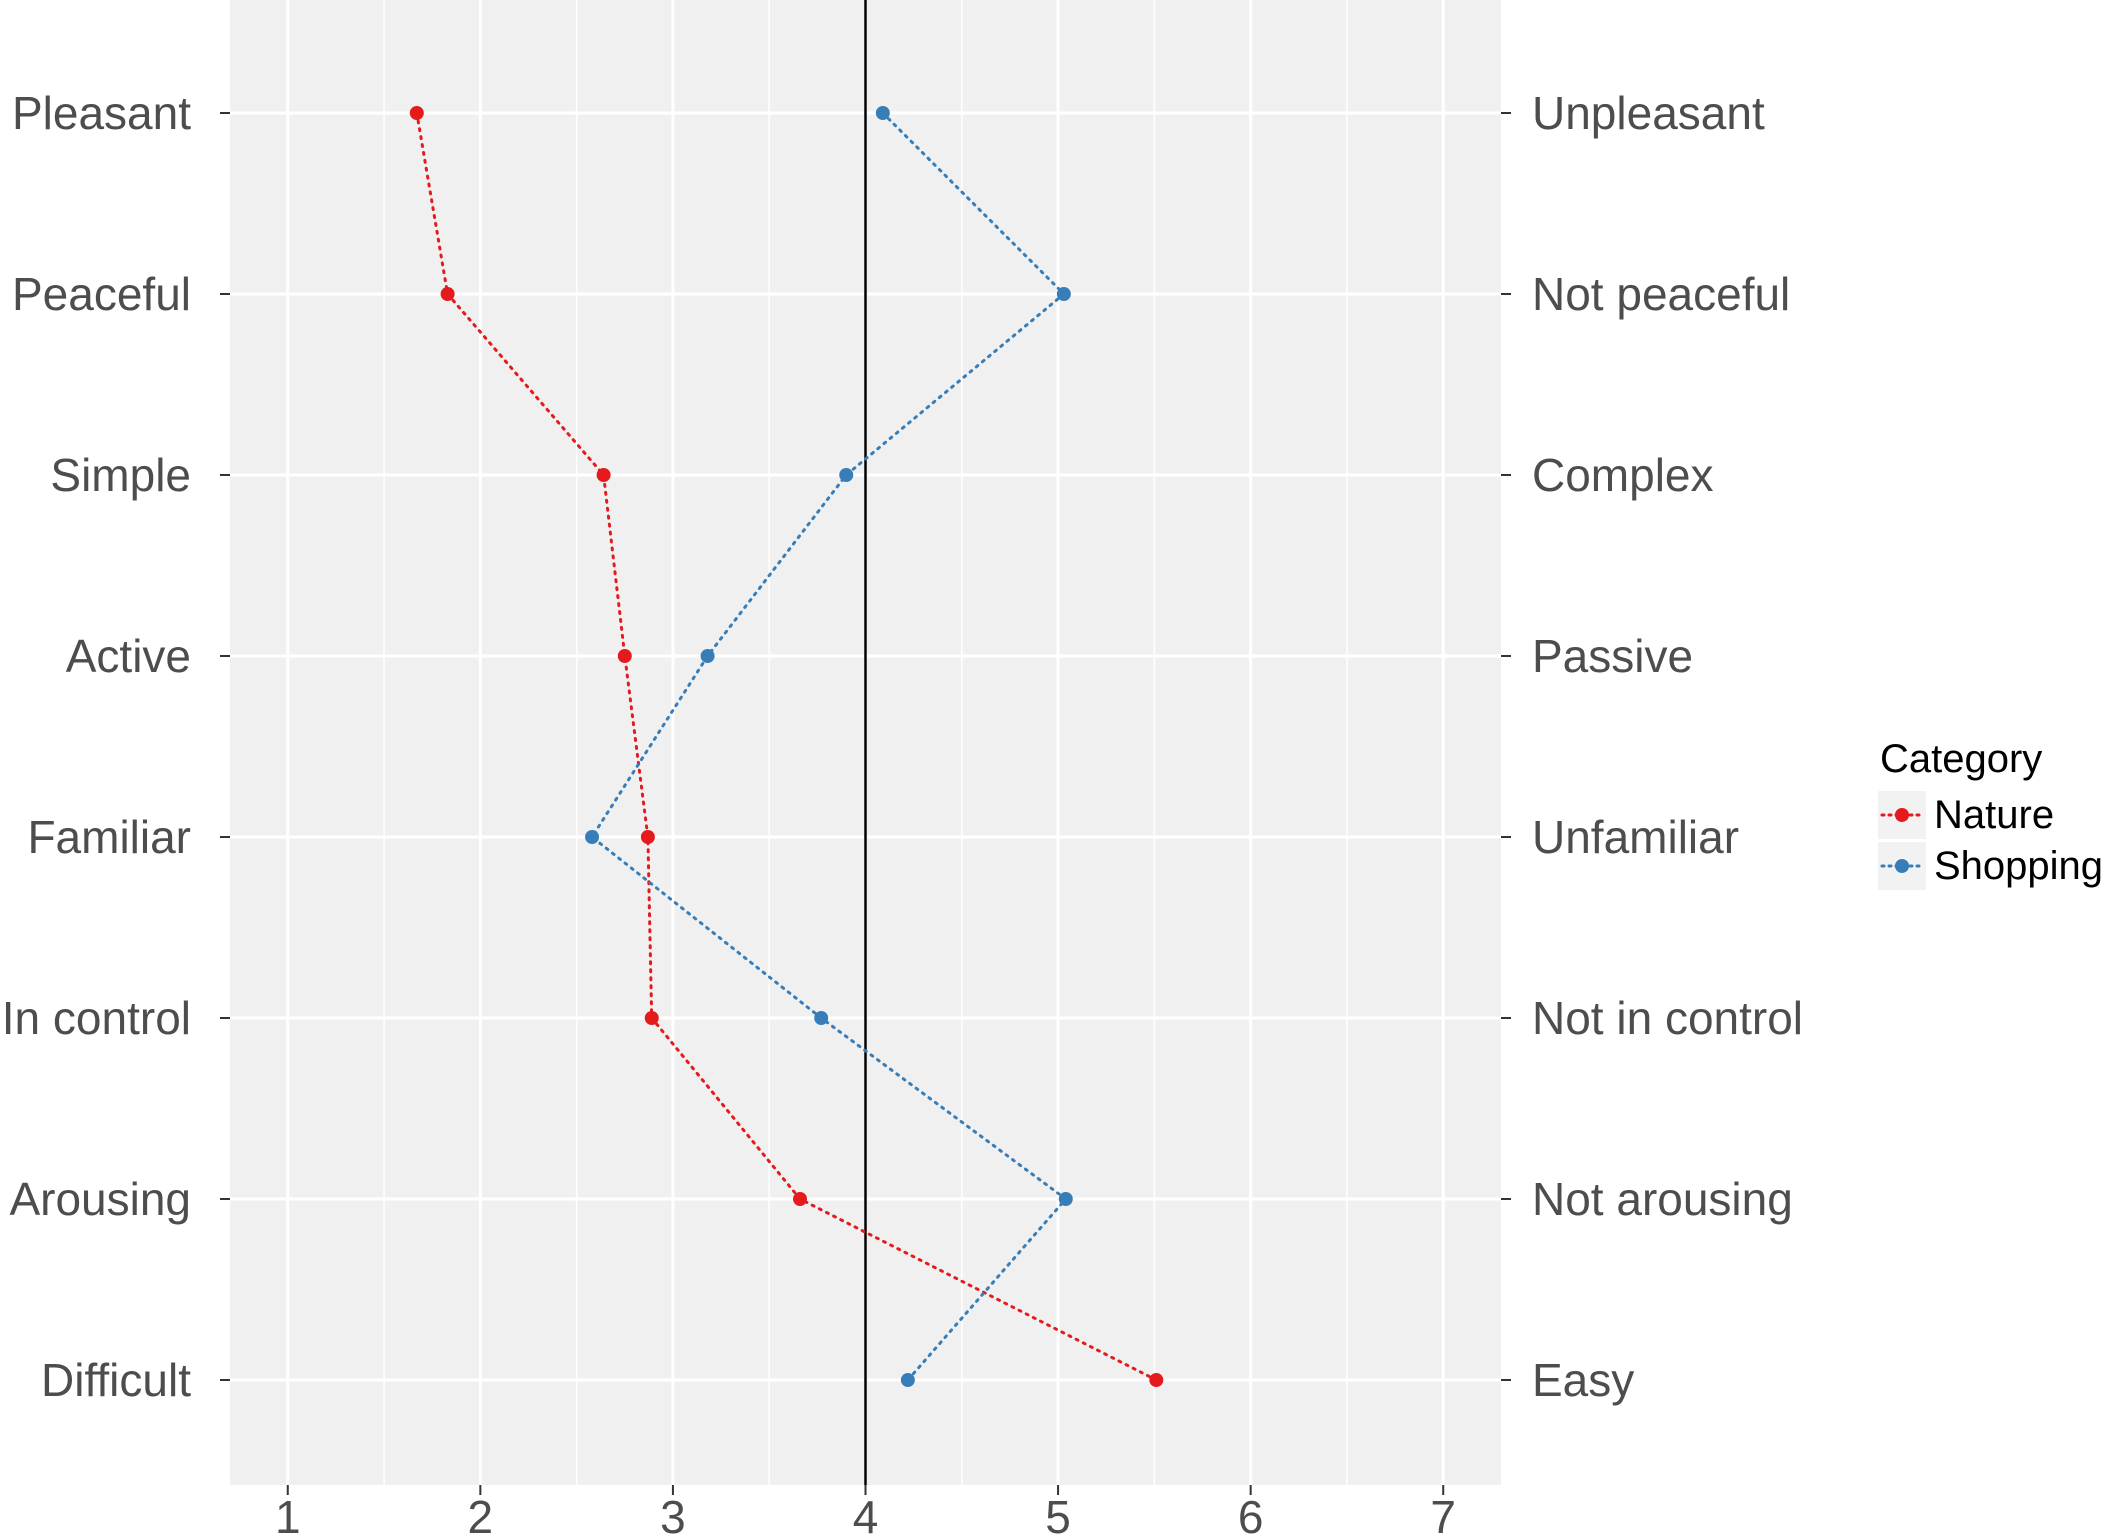 The width and height of the screenshot is (2128, 1538). Describe the element at coordinates (1902, 866) in the screenshot. I see `legend-point-shopping` at that location.